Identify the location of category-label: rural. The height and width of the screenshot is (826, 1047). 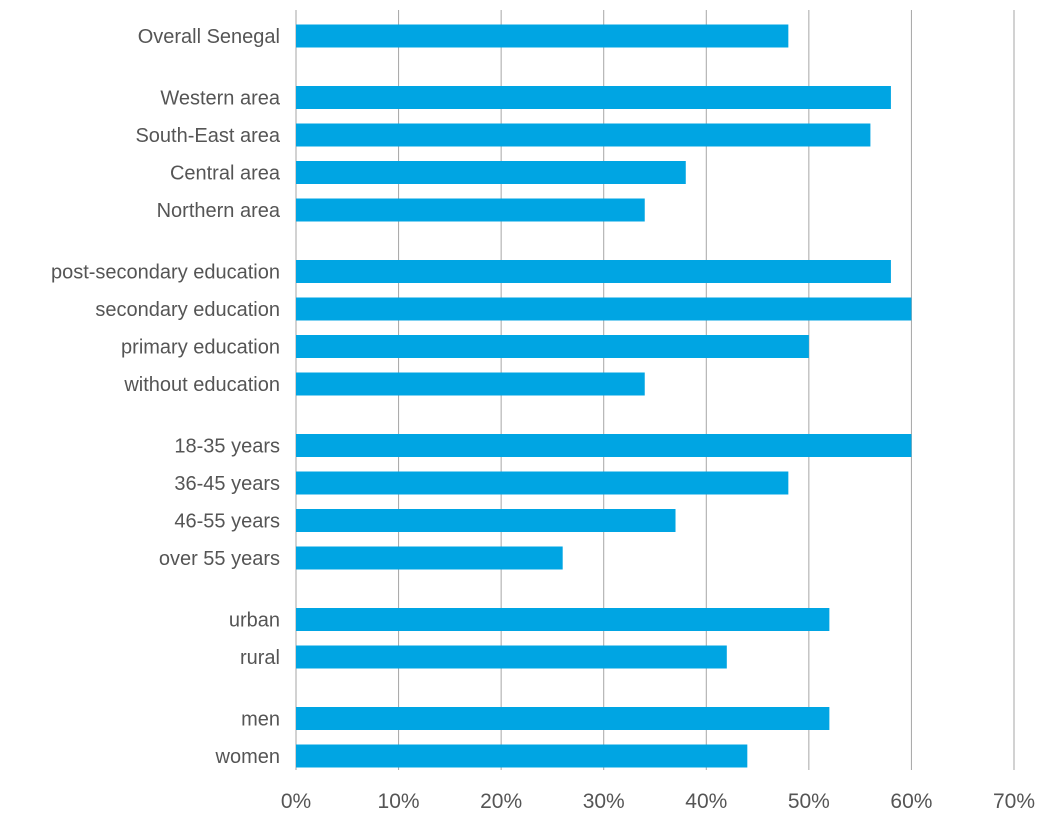
(260, 658).